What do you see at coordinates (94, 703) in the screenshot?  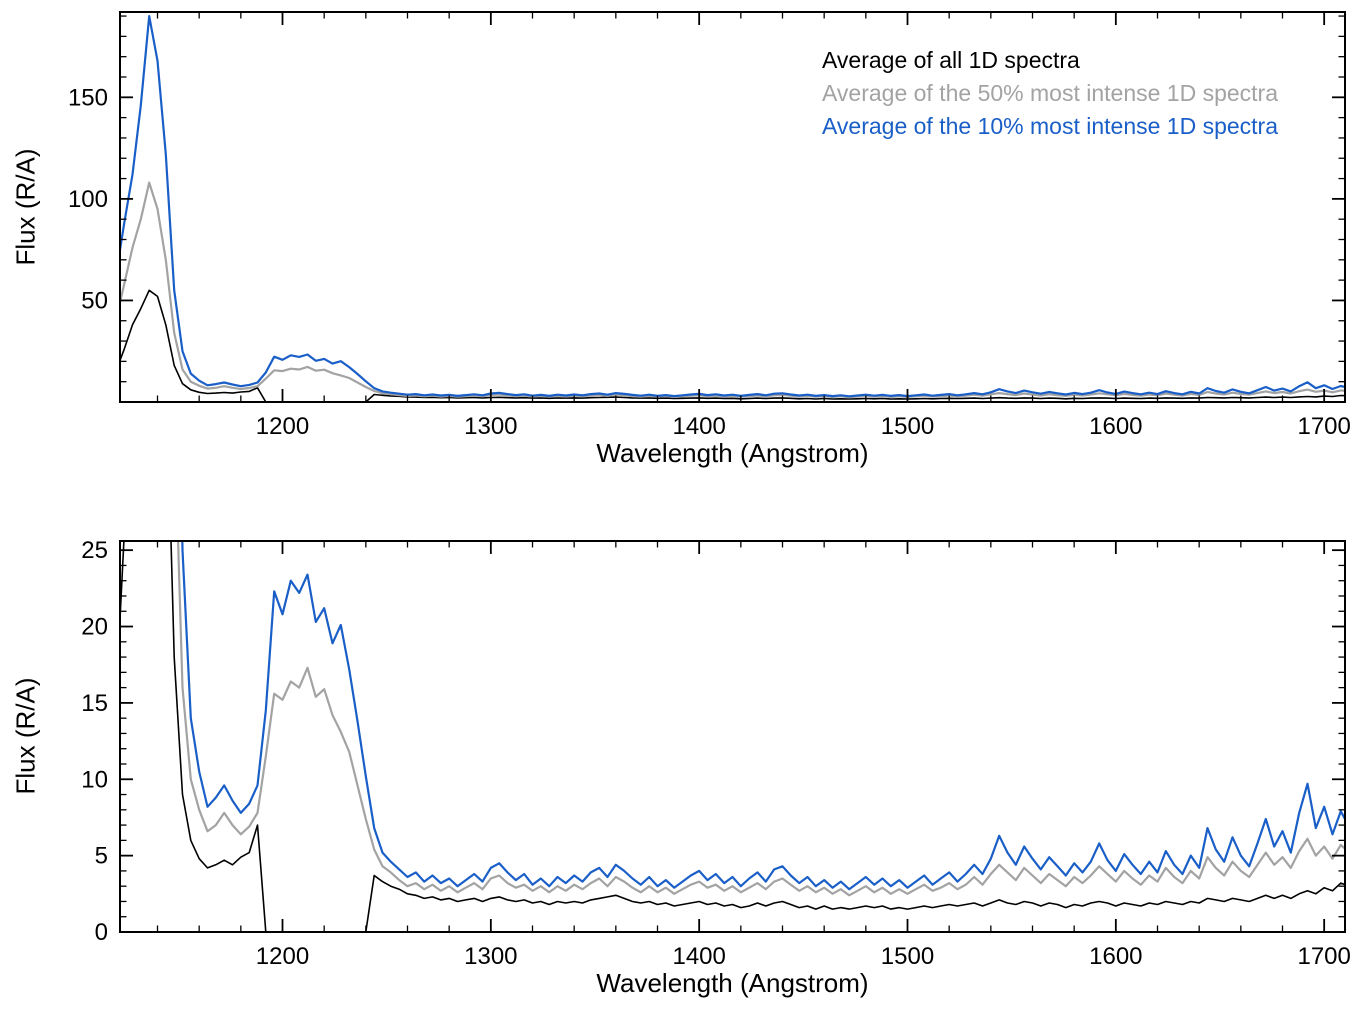 I see `svg-text: 15` at bounding box center [94, 703].